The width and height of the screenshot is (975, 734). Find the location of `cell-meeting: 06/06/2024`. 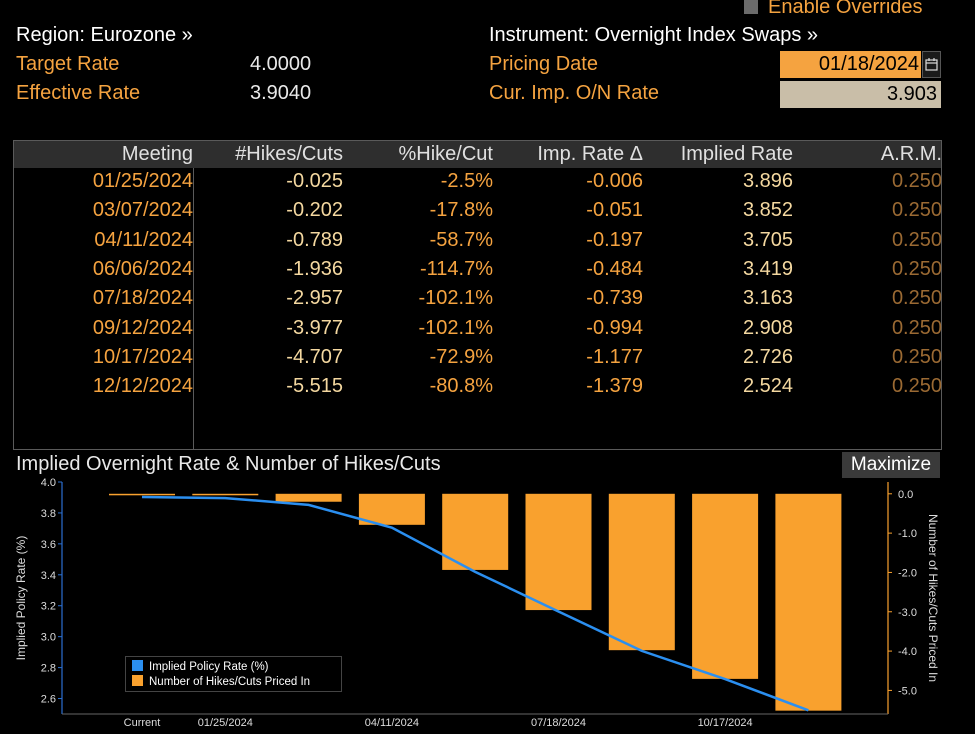

cell-meeting: 06/06/2024 is located at coordinates (142, 268).